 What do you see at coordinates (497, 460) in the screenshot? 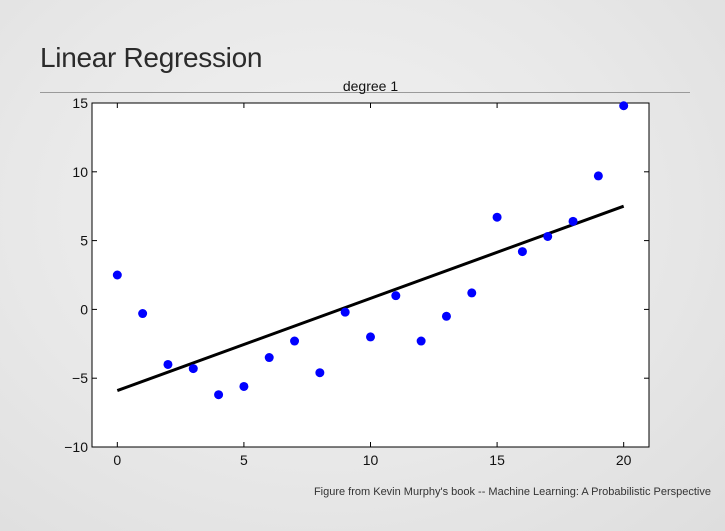
I see `x-tick-label: 15` at bounding box center [497, 460].